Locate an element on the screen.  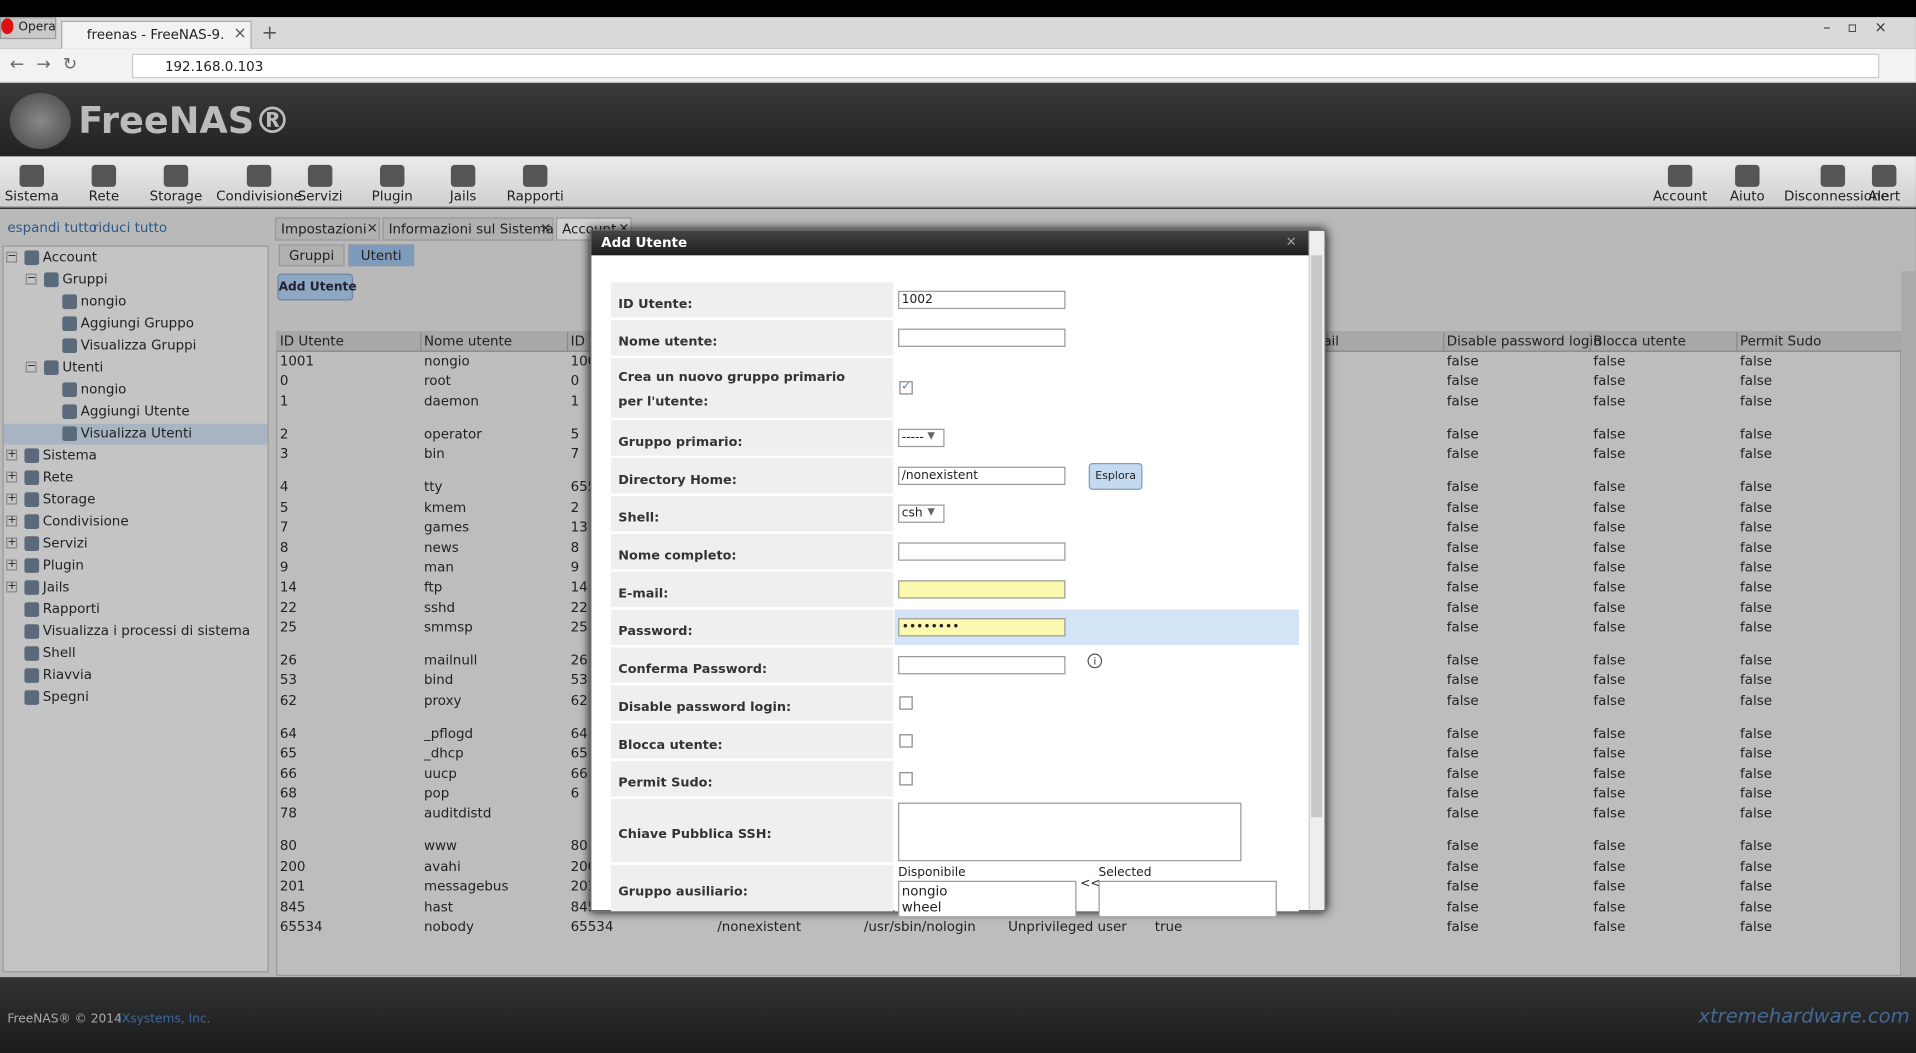
content-tab: Impostazioni × is located at coordinates (327, 229).